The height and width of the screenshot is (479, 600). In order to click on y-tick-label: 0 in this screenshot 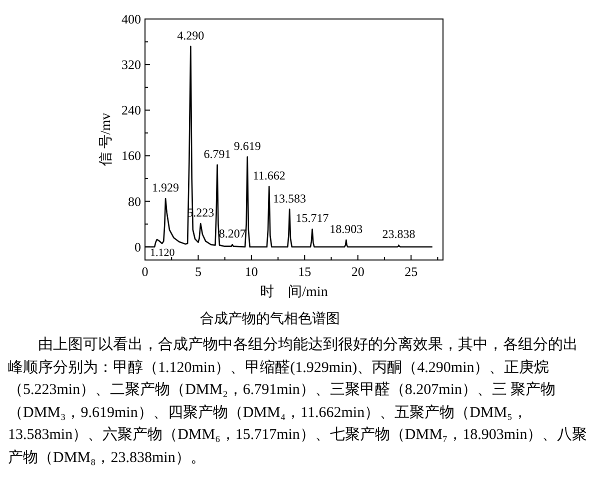, I will do `click(137, 246)`.